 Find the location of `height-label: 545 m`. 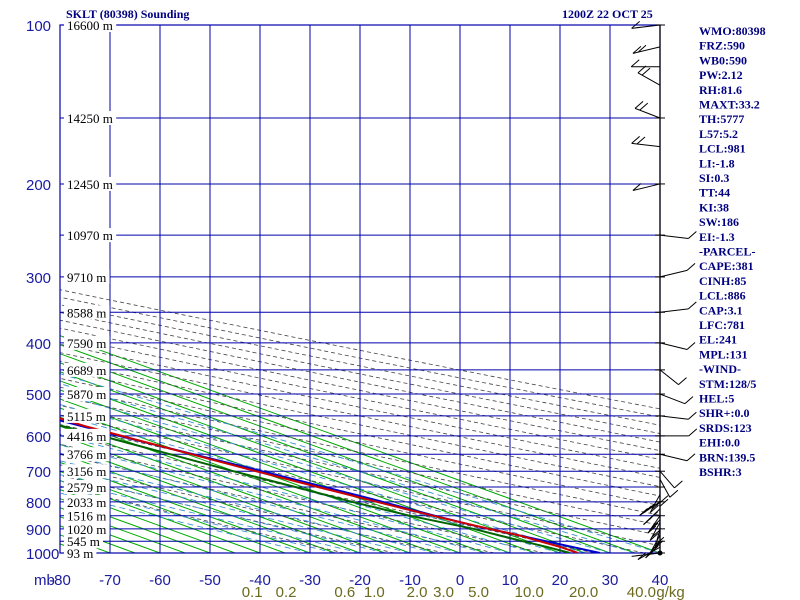

height-label: 545 m is located at coordinates (83, 541).